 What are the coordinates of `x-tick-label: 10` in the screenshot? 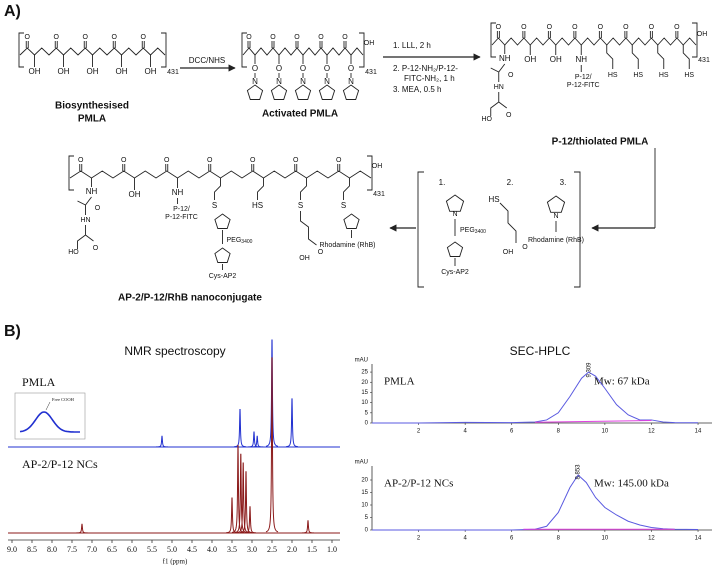 It's located at (605, 539).